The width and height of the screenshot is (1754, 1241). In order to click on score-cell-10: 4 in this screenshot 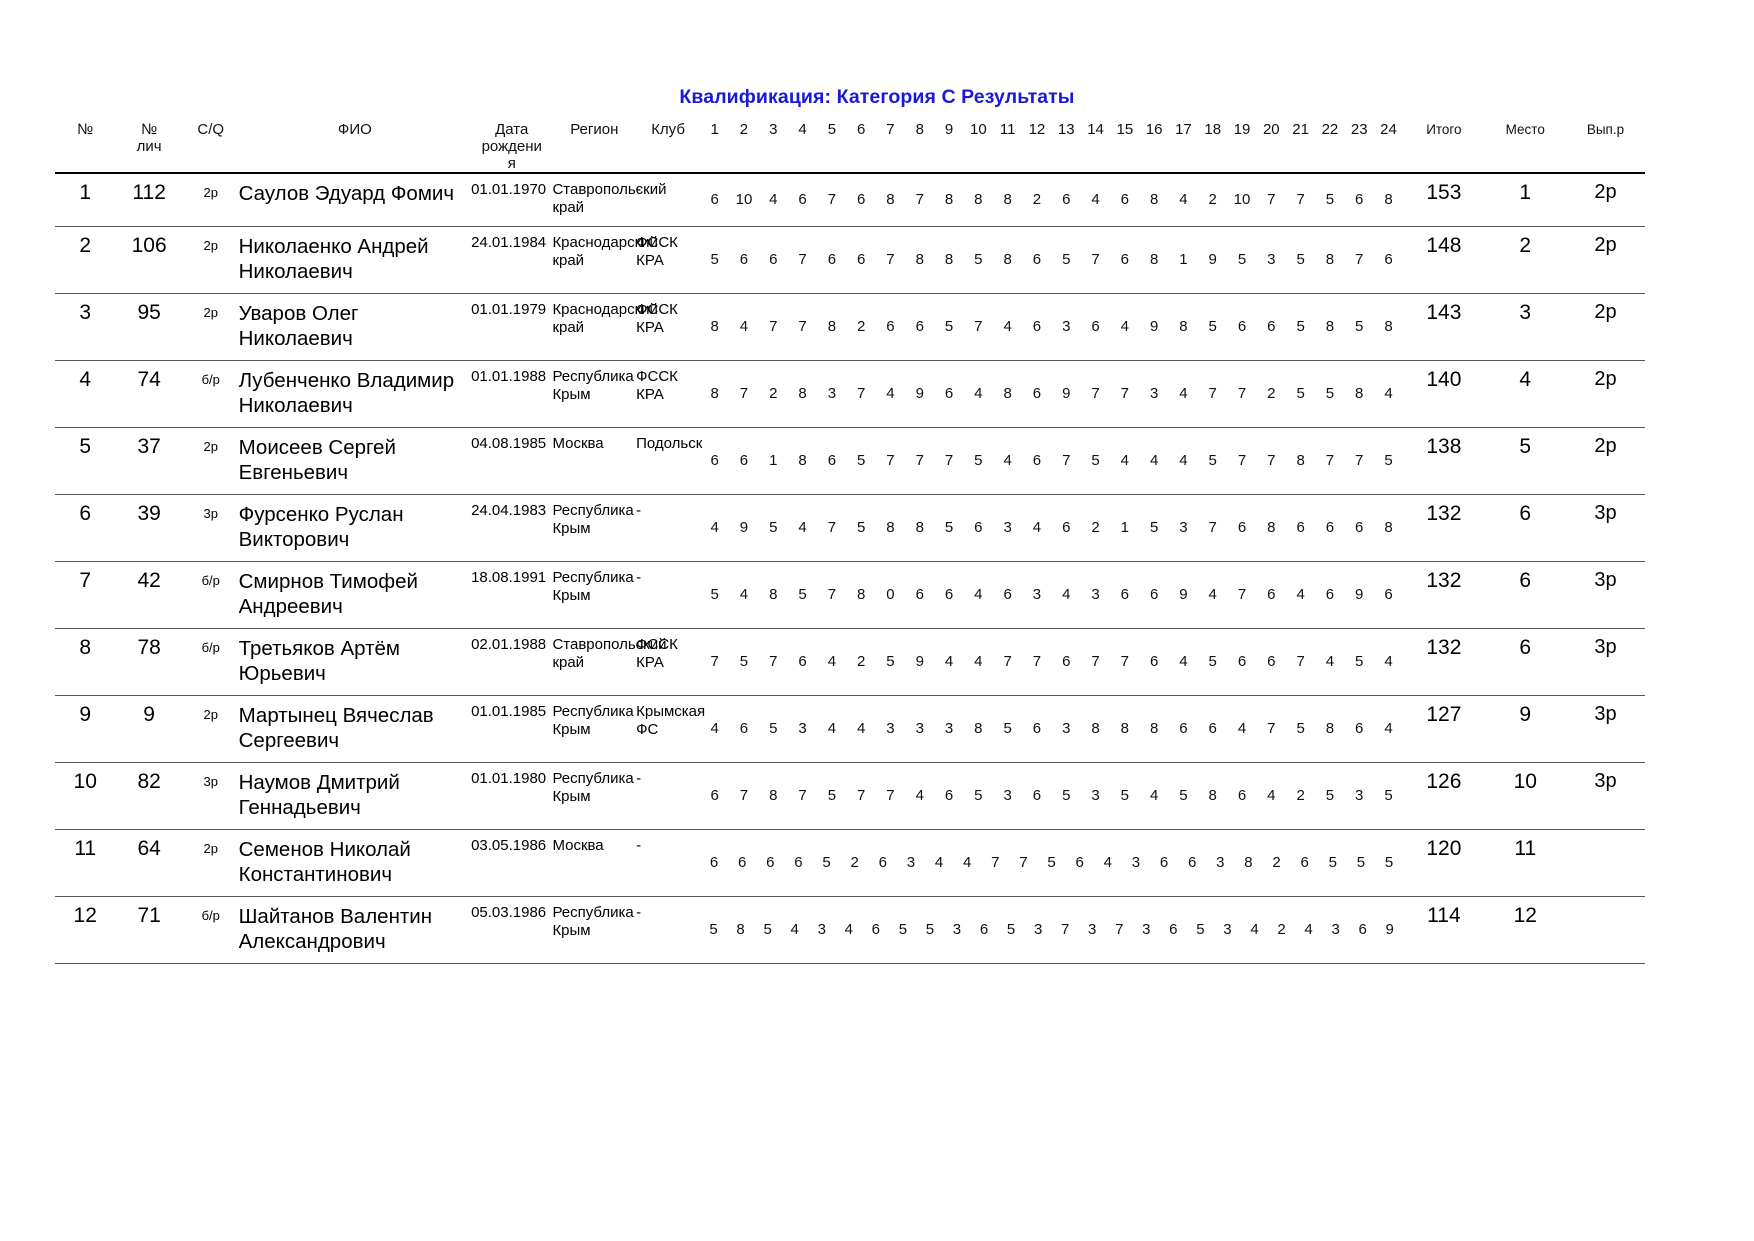, I will do `click(978, 393)`.